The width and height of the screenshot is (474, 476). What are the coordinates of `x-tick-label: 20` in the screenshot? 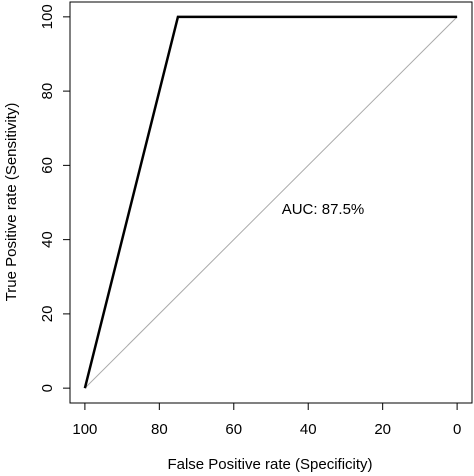 It's located at (382, 429).